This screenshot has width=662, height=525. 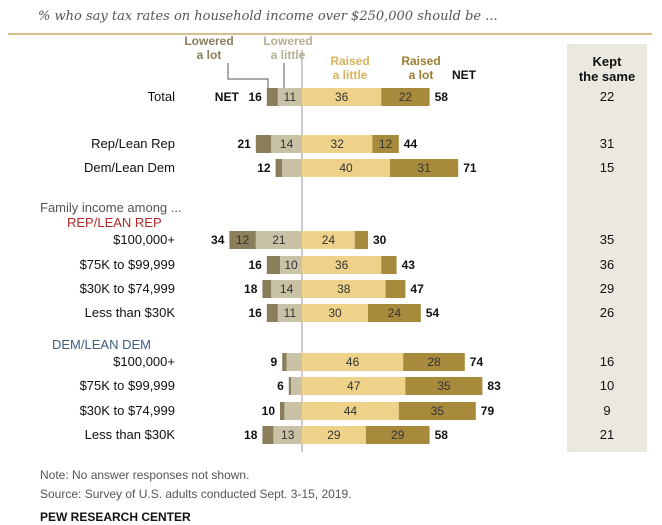 I want to click on bar-value-raised-a-little: 30, so click(x=335, y=313).